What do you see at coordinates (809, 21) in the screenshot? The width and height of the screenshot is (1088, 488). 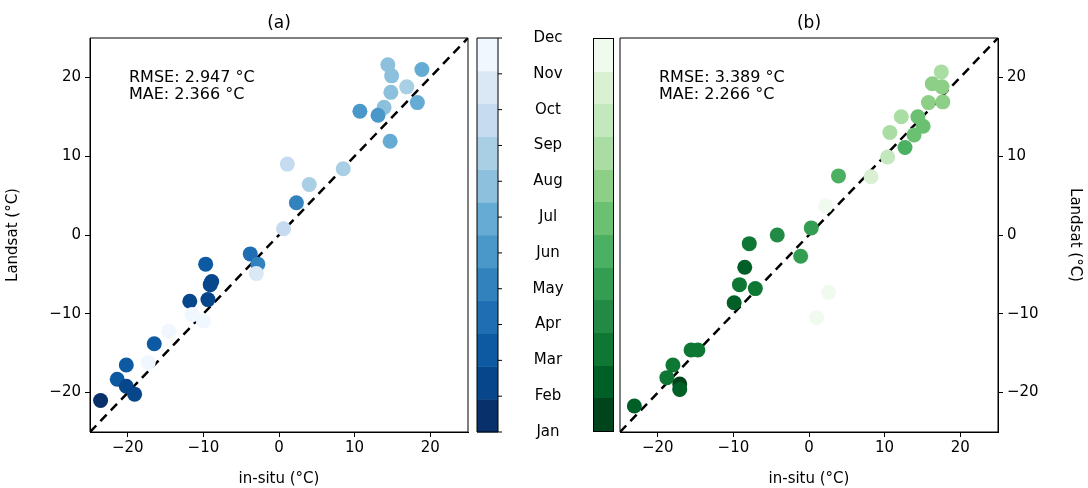 I see `chart-title: (b)` at bounding box center [809, 21].